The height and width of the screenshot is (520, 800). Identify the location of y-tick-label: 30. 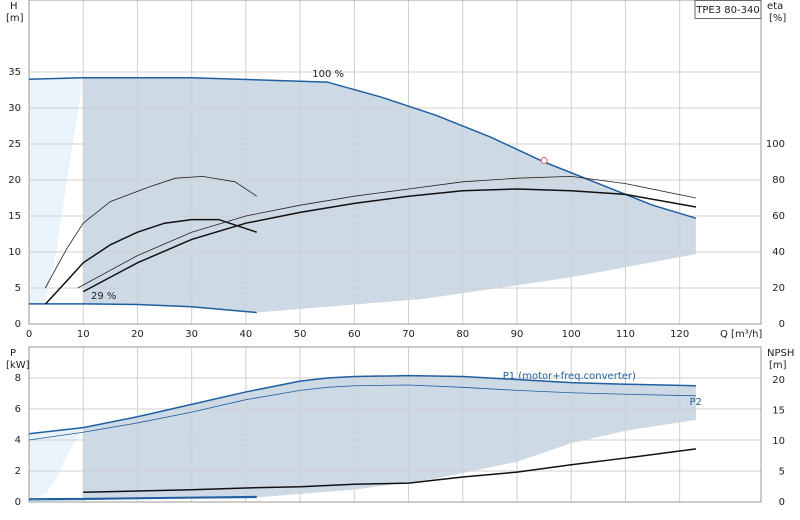
(14, 108).